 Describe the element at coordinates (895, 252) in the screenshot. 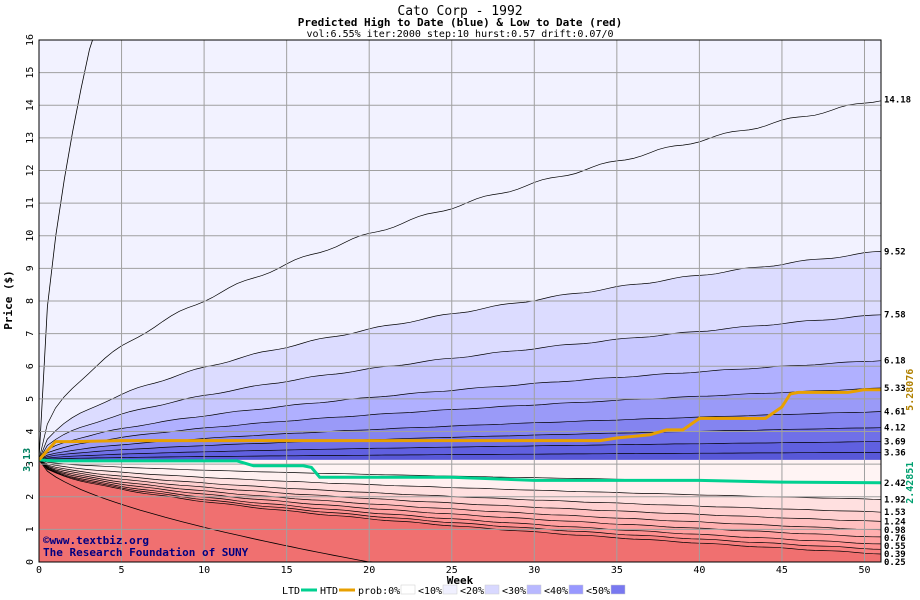

I see `quantile-end-label: 9.52` at that location.